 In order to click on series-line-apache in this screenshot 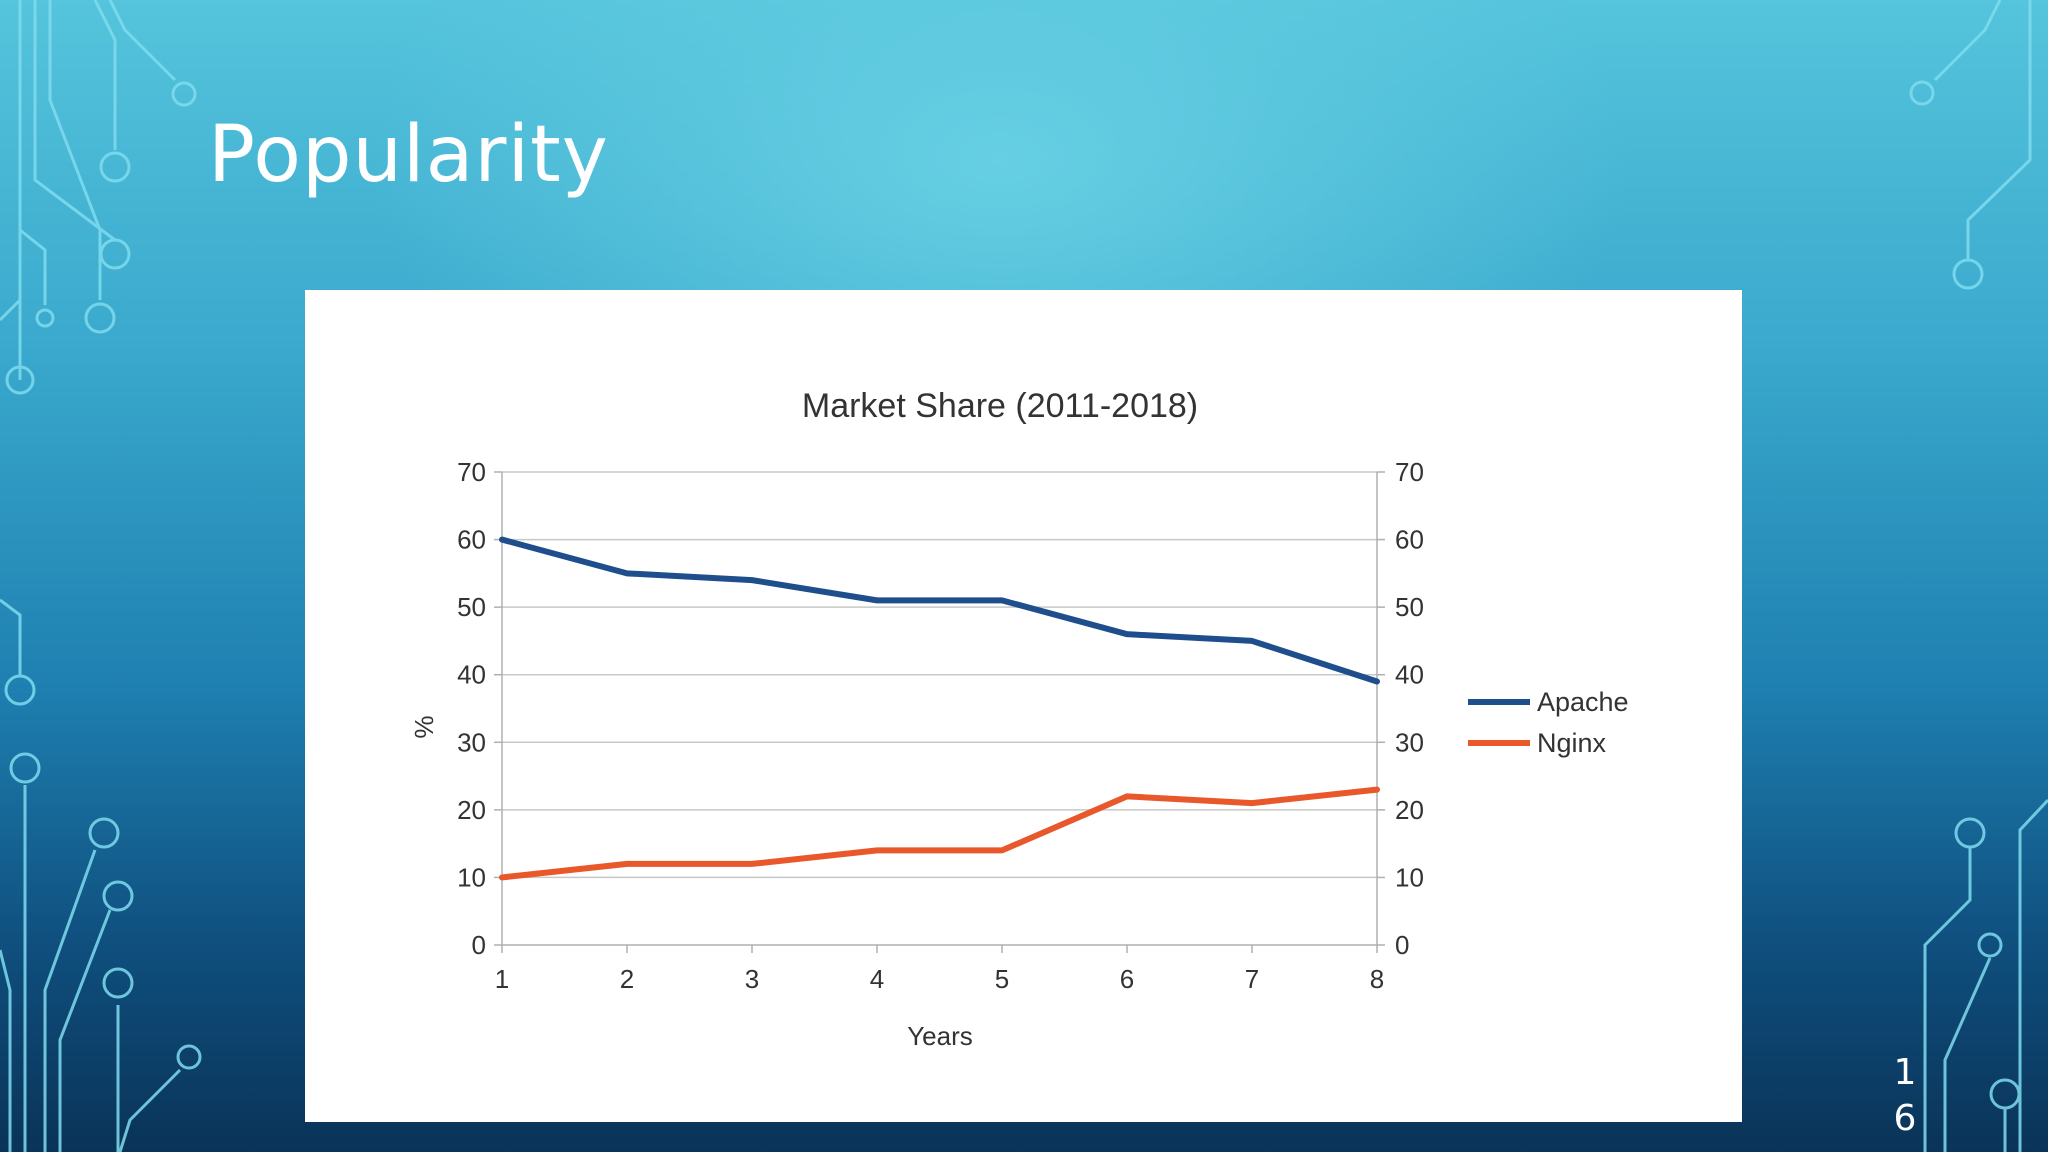, I will do `click(939, 610)`.